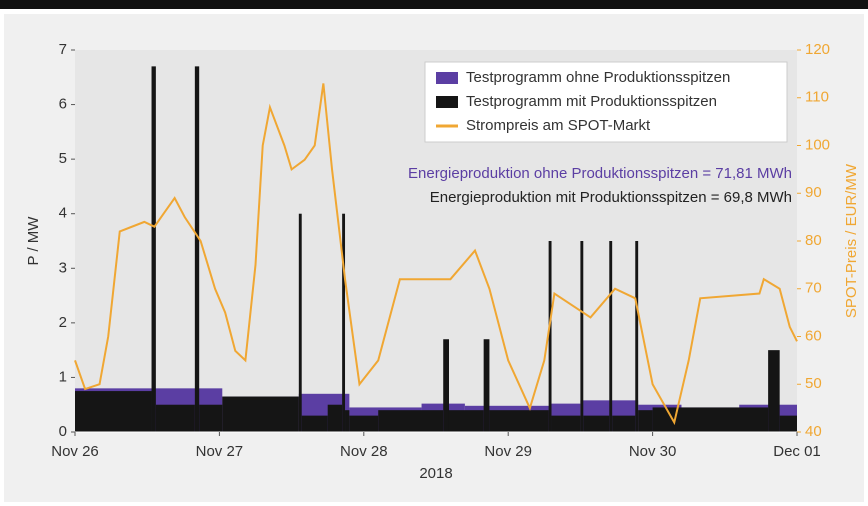 The image size is (868, 506). What do you see at coordinates (817, 97) in the screenshot?
I see `y2-tick-label: 110` at bounding box center [817, 97].